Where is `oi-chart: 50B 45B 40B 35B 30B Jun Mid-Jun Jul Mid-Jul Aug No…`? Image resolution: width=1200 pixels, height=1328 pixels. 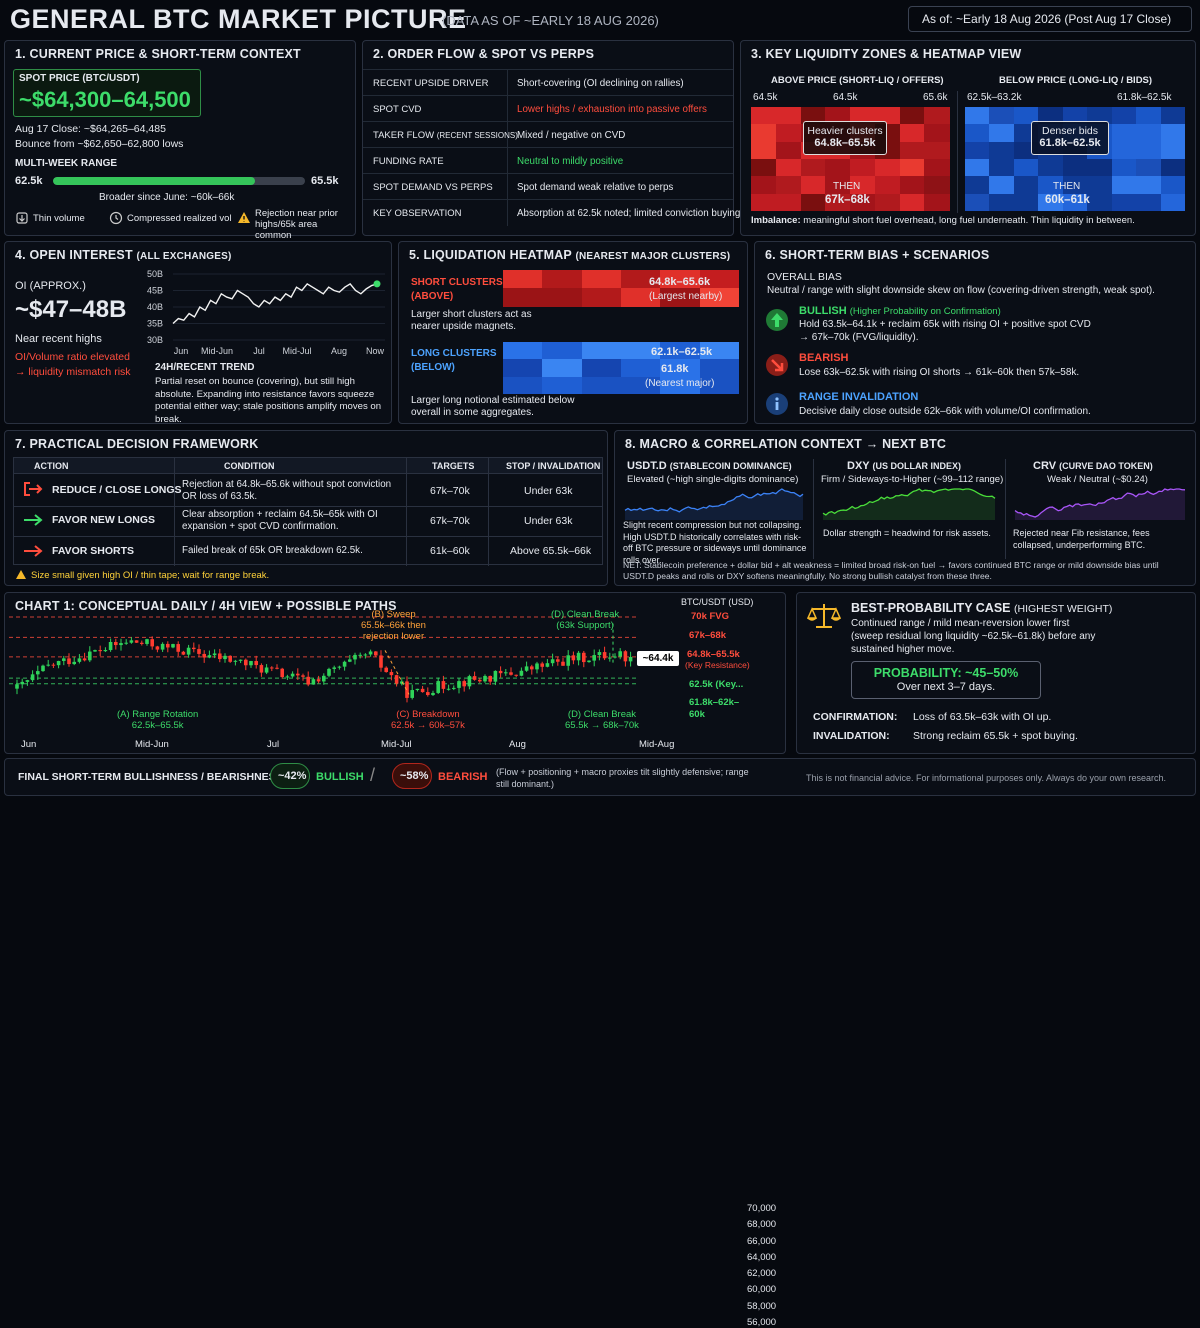
oi-chart: 50B 45B 40B 35B 30B Jun Mid-Jun Jul Mid-Jul Aug No… is located at coordinates (266, 312).